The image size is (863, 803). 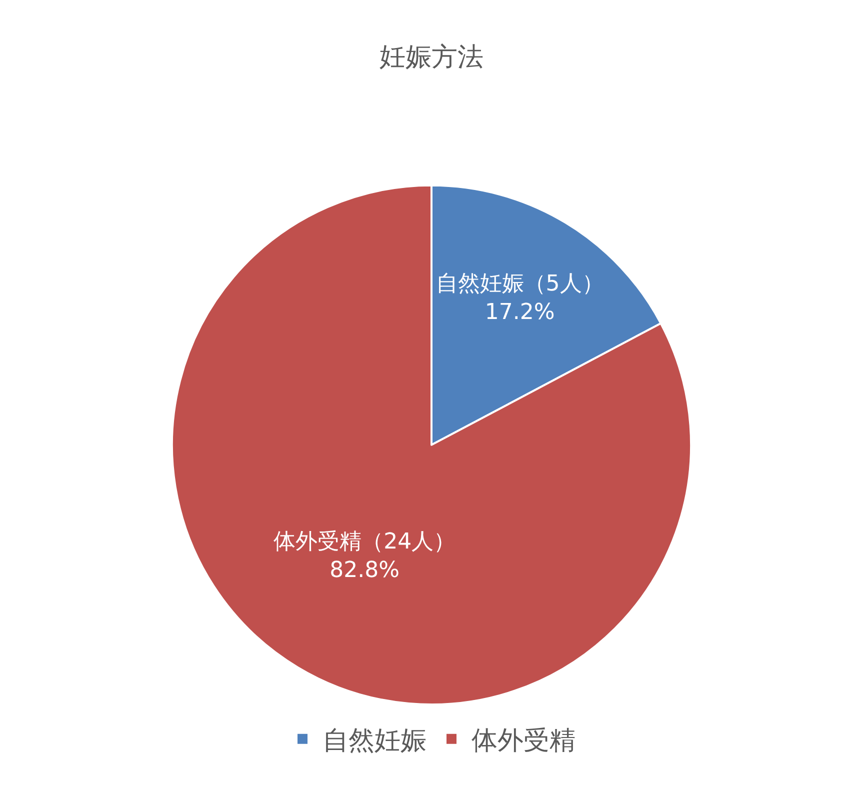 I want to click on legend-label: 体外受精, so click(x=524, y=741).